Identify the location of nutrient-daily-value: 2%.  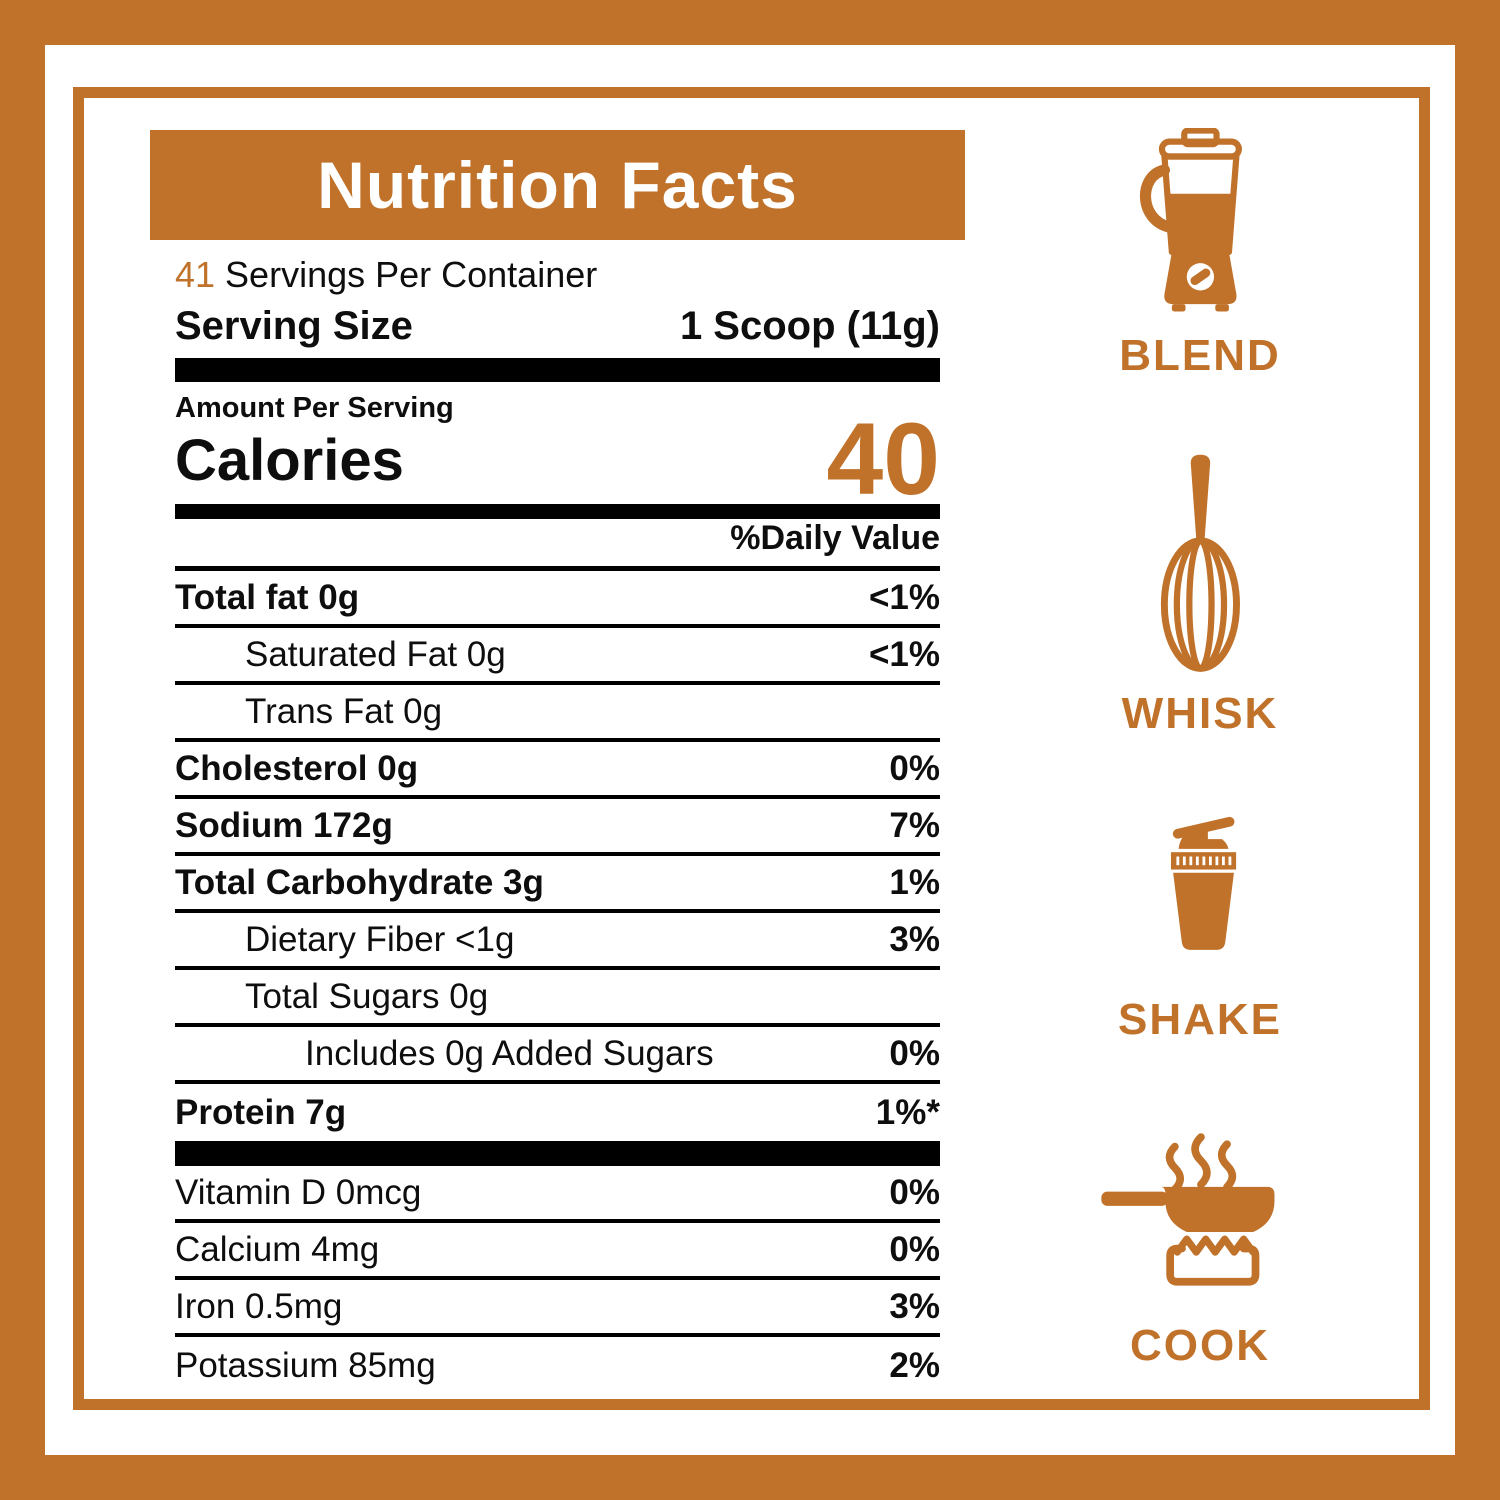
(914, 1365).